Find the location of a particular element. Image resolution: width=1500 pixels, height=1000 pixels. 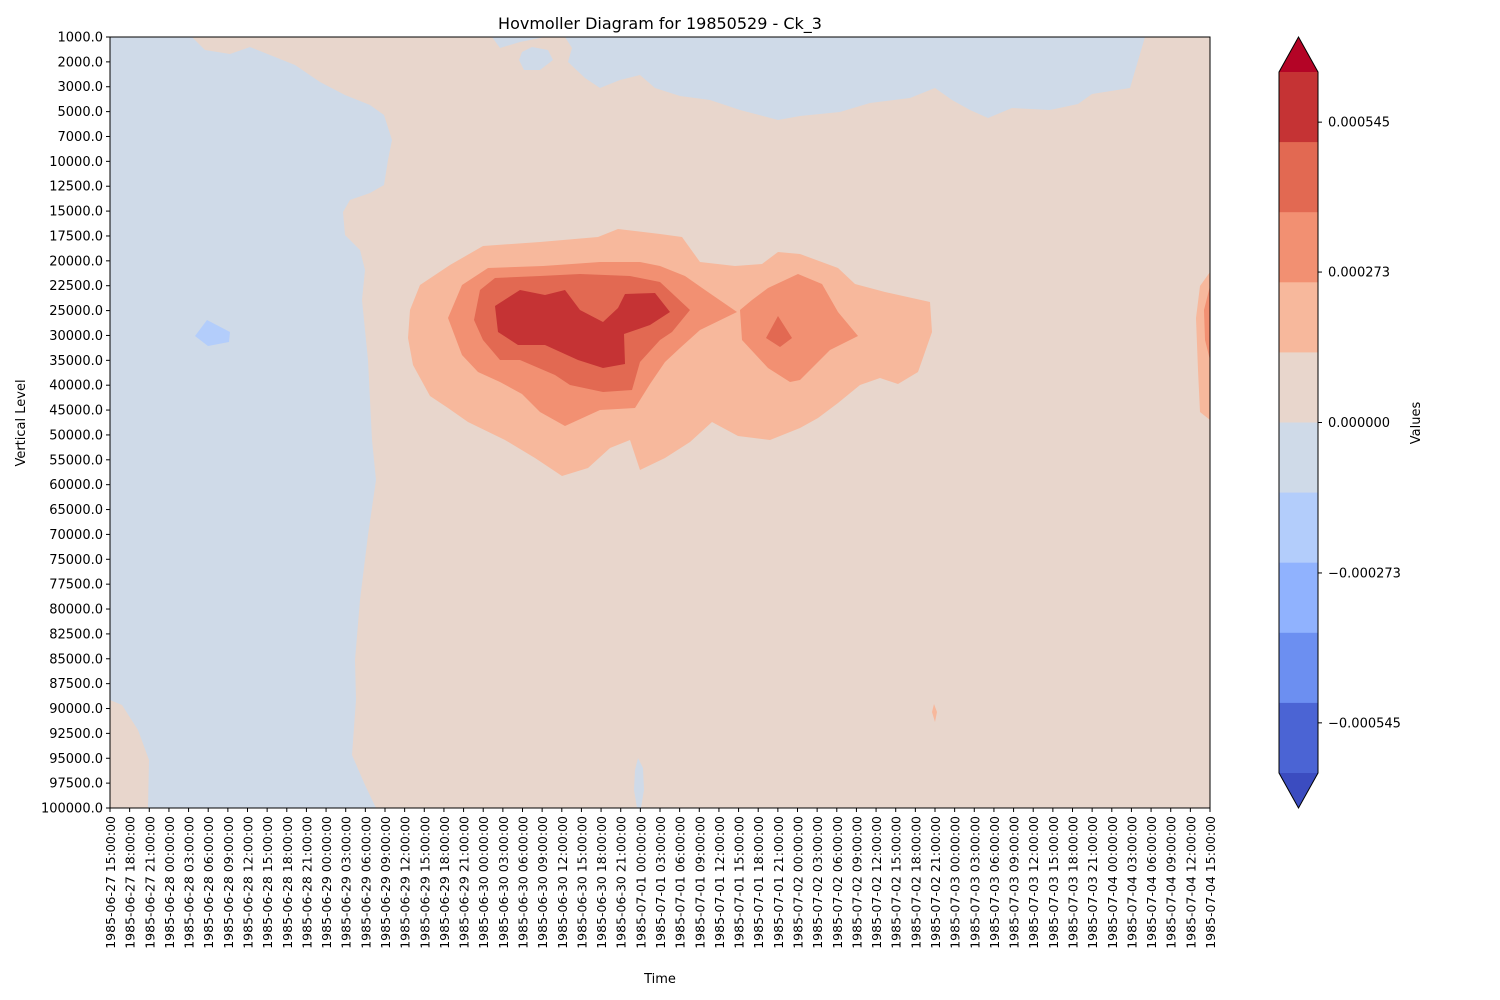

y-tick-label: 97500.0 is located at coordinates (76, 784).